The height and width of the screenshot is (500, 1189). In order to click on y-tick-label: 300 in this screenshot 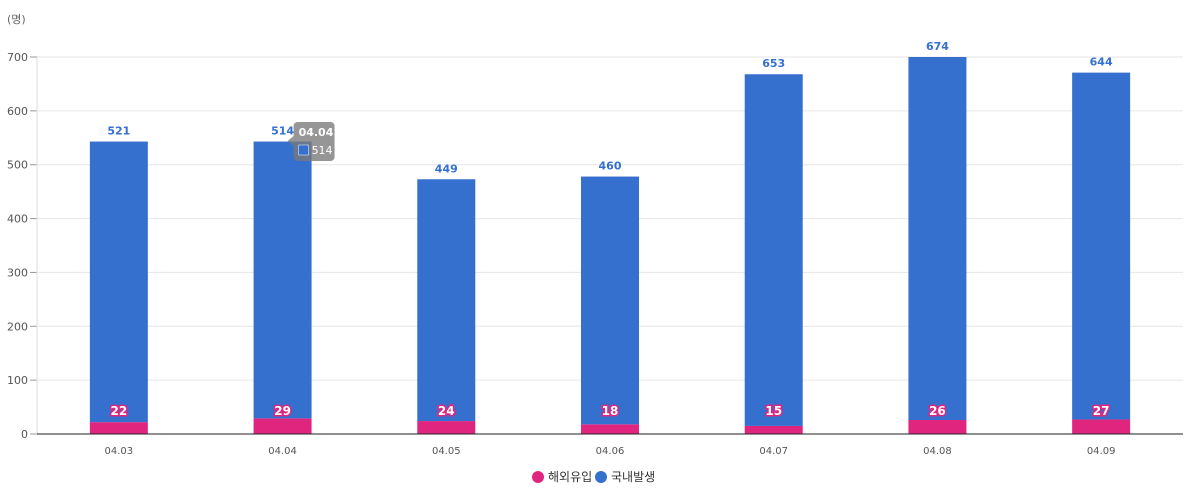, I will do `click(17, 272)`.